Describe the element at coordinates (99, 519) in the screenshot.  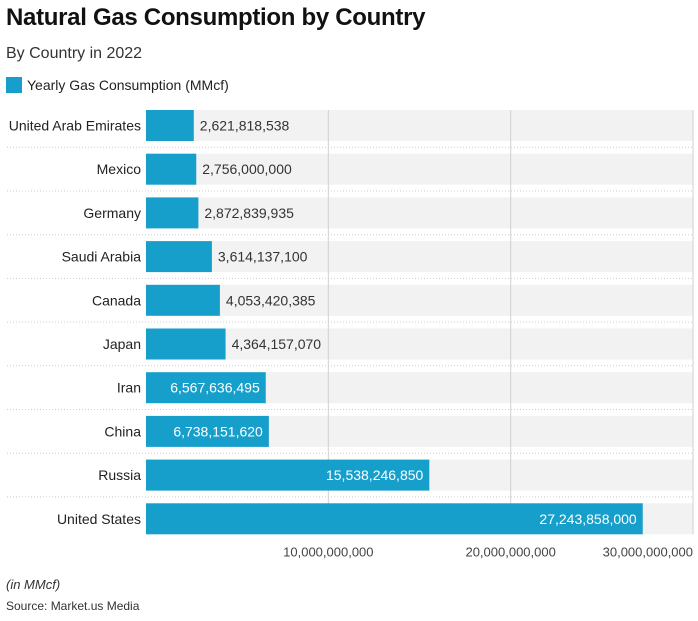
I see `category-label: United States` at that location.